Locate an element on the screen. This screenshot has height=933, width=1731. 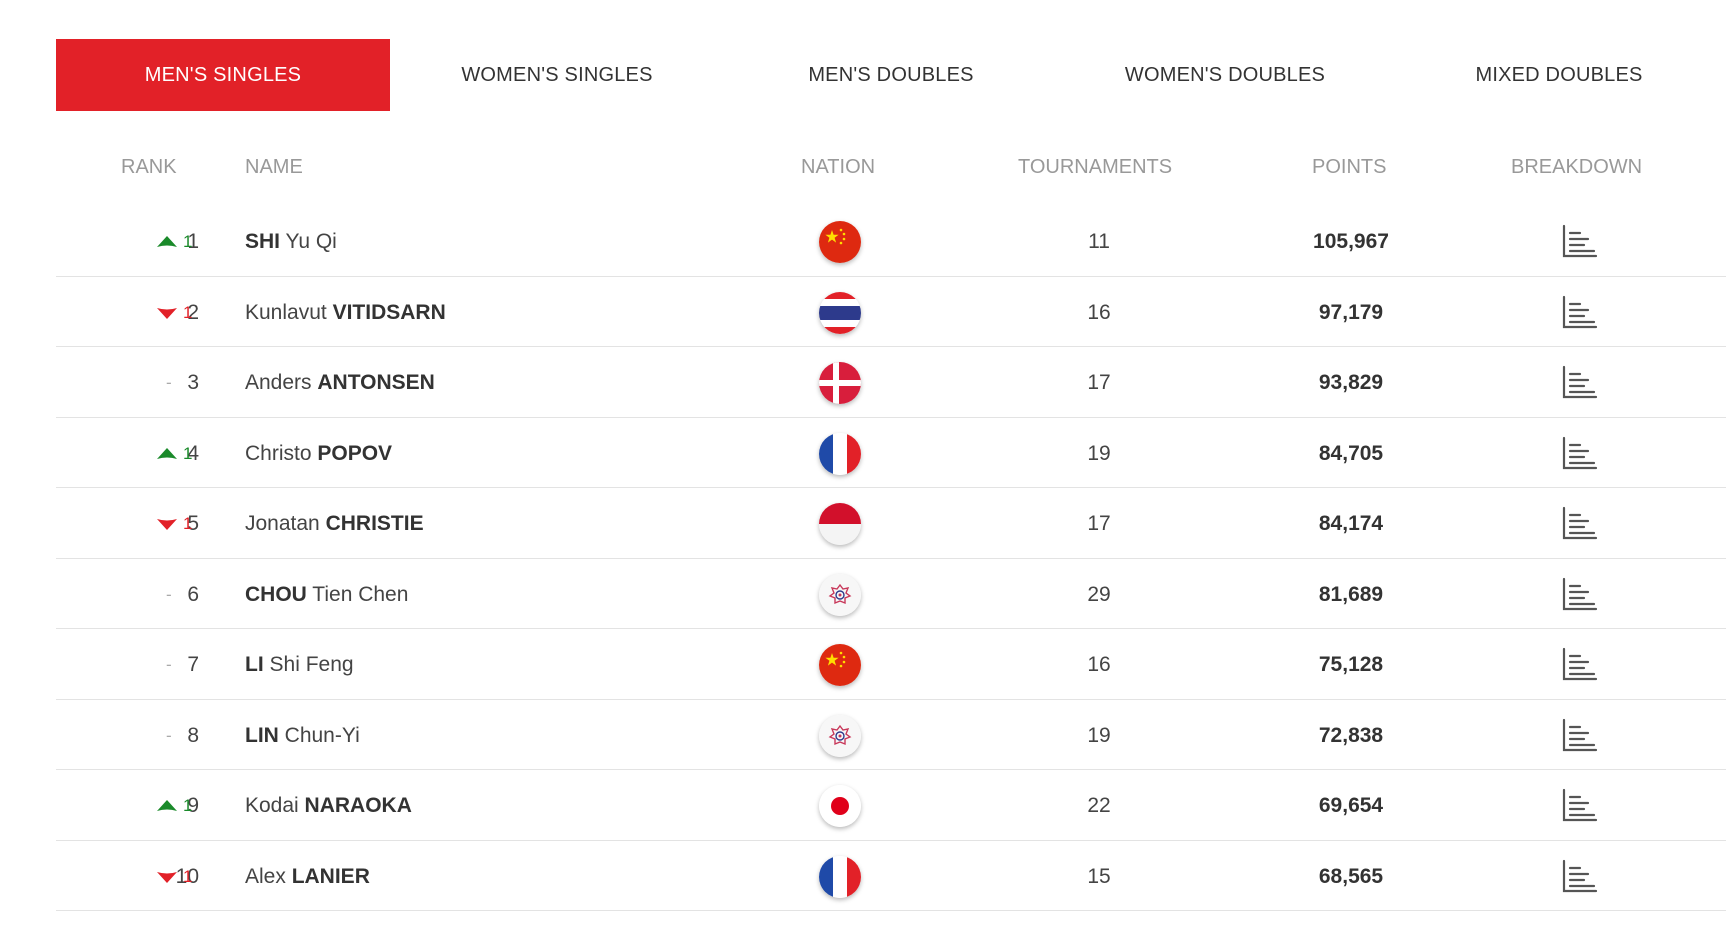
points-value: 81,689 is located at coordinates (1351, 594).